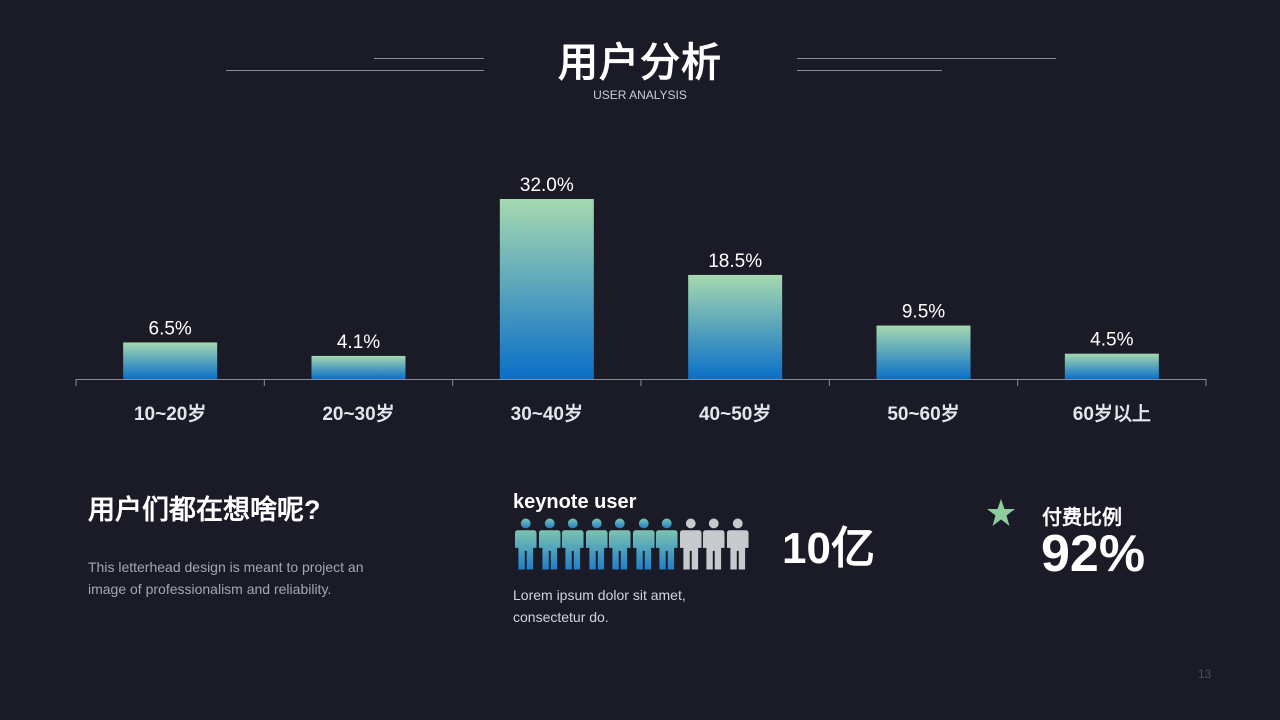 The height and width of the screenshot is (720, 1280). I want to click on user-count-value: 10亿, so click(828, 548).